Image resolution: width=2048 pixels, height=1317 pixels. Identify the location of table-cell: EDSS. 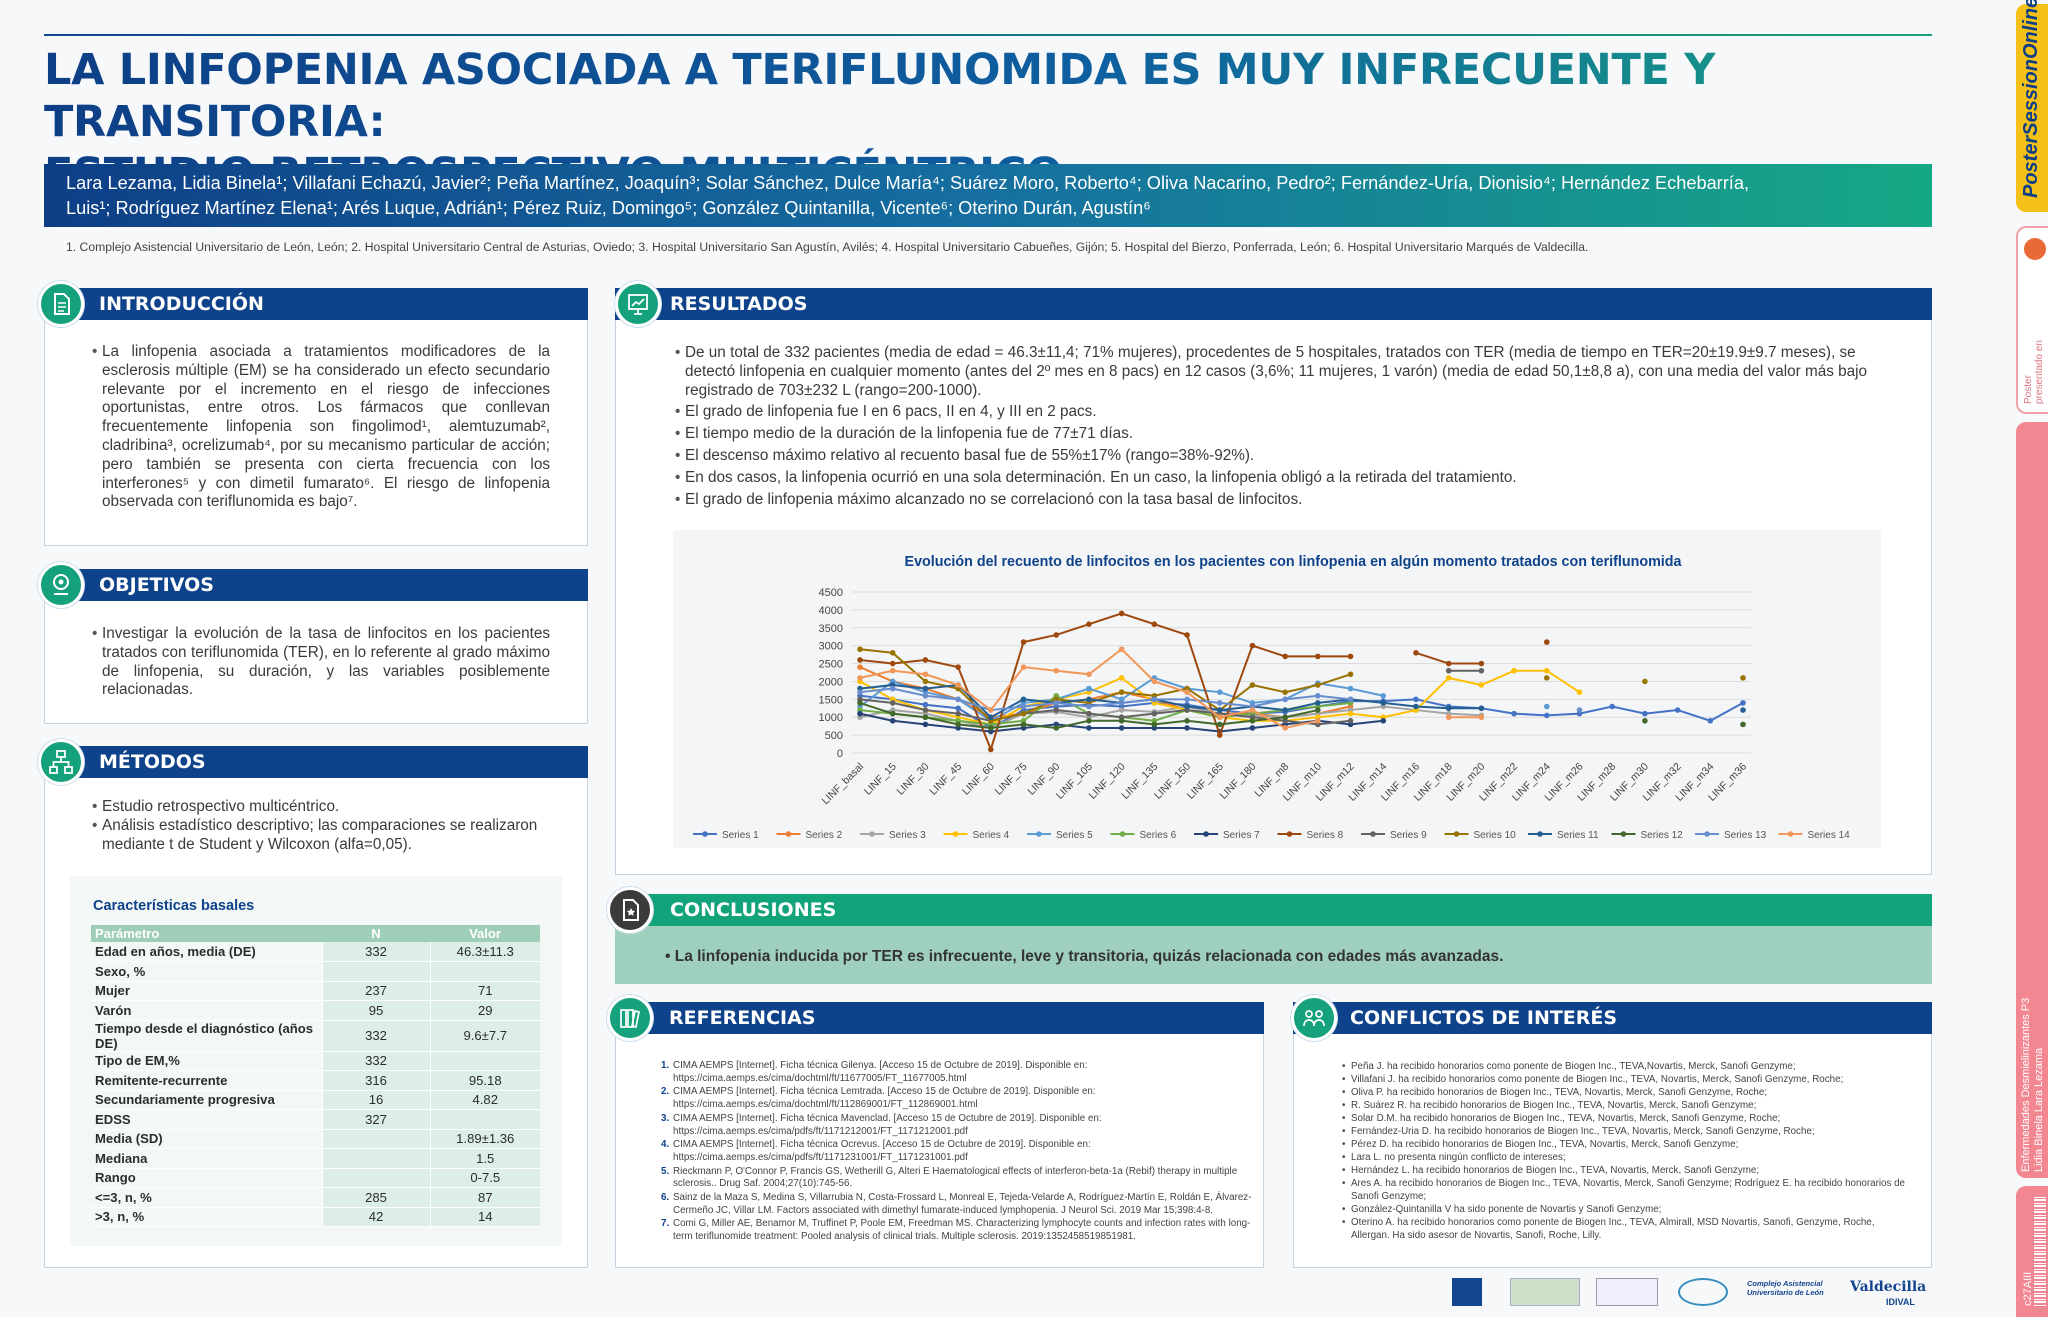
(206, 1119).